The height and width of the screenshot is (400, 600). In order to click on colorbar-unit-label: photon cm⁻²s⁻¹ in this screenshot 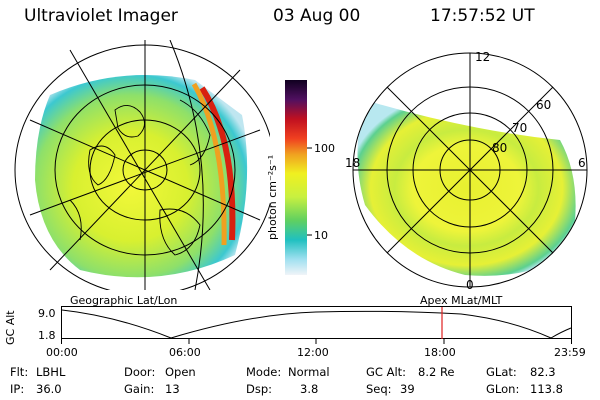, I will do `click(272, 197)`.